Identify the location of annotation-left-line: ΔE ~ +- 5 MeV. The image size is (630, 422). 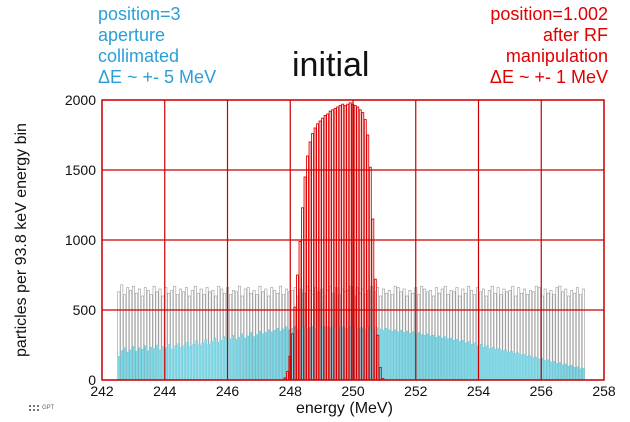
(157, 77).